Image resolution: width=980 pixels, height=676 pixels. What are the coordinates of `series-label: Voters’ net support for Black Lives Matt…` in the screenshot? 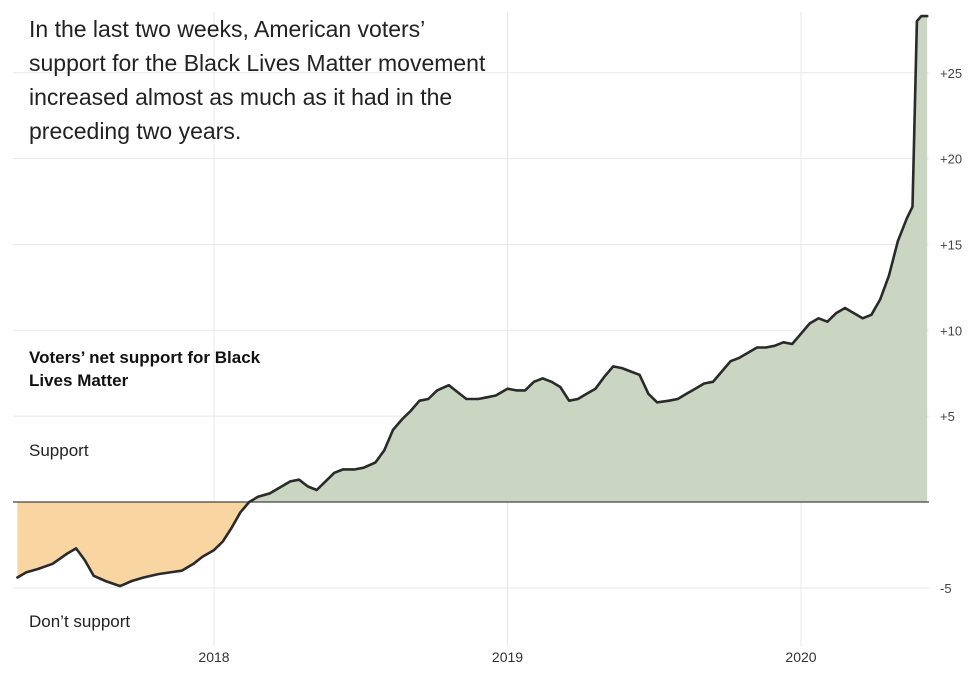 It's located at (145, 369).